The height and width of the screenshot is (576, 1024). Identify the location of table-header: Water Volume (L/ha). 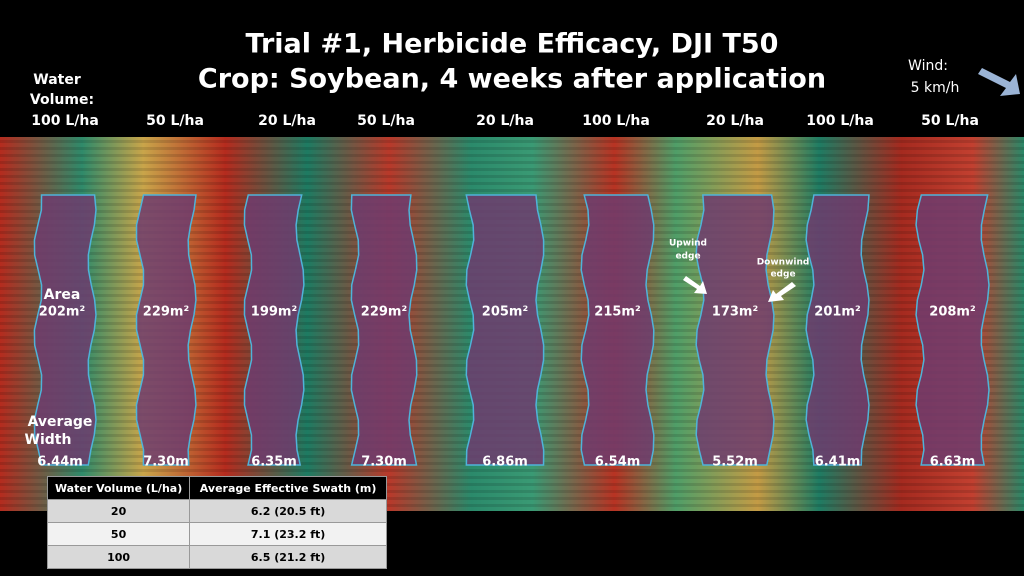
(118, 488).